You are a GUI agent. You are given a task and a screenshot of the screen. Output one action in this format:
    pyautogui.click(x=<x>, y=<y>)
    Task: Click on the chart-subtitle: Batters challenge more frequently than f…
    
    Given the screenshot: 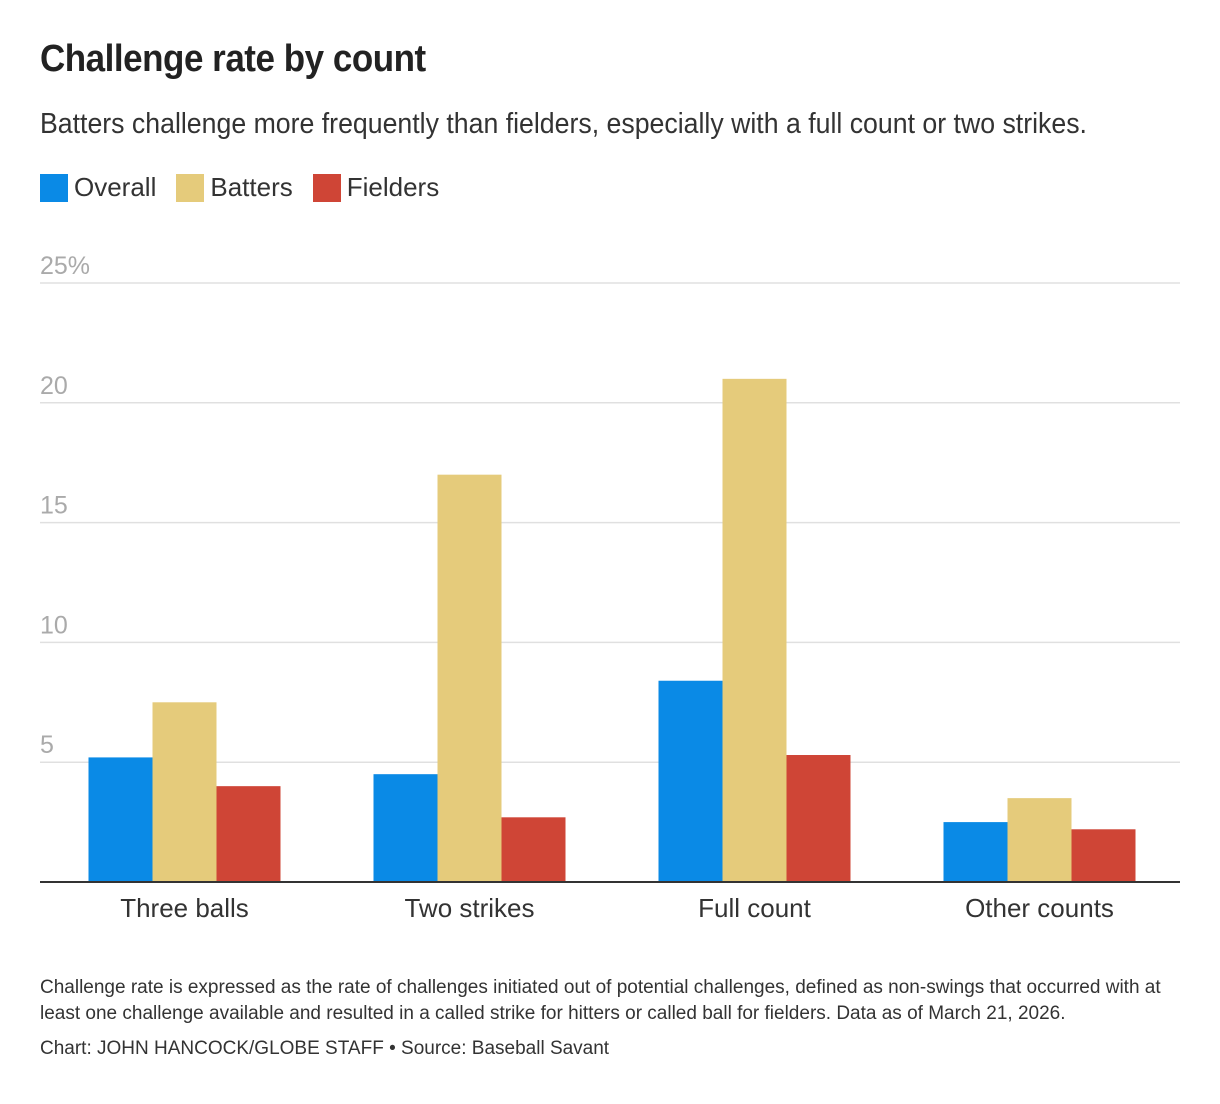 What is the action you would take?
    pyautogui.click(x=563, y=124)
    